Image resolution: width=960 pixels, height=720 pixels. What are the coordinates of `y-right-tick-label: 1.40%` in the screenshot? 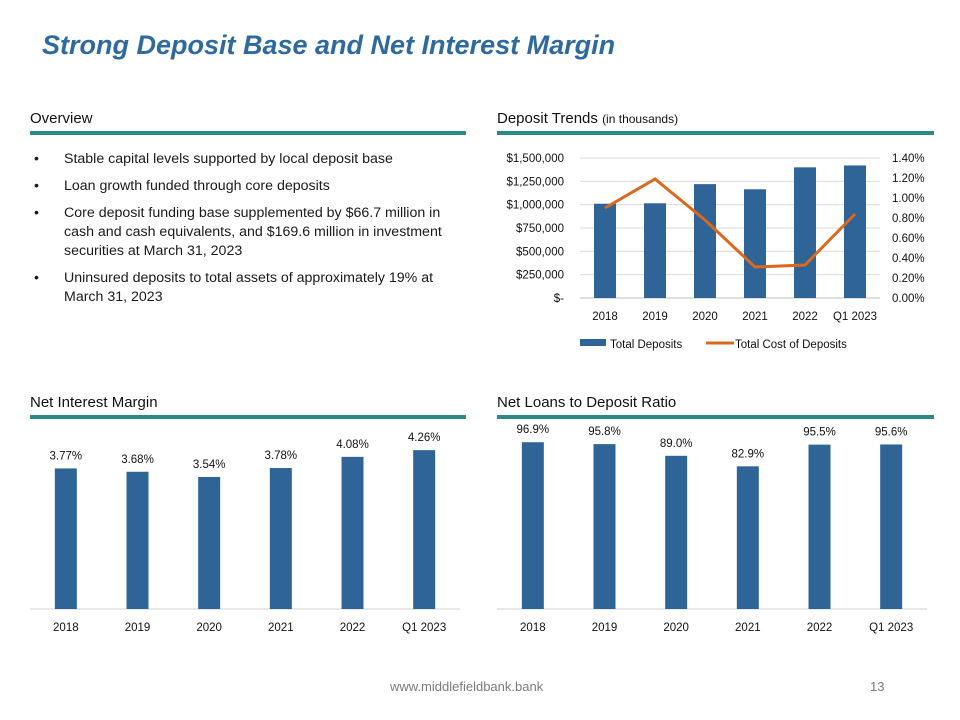 It's located at (908, 159).